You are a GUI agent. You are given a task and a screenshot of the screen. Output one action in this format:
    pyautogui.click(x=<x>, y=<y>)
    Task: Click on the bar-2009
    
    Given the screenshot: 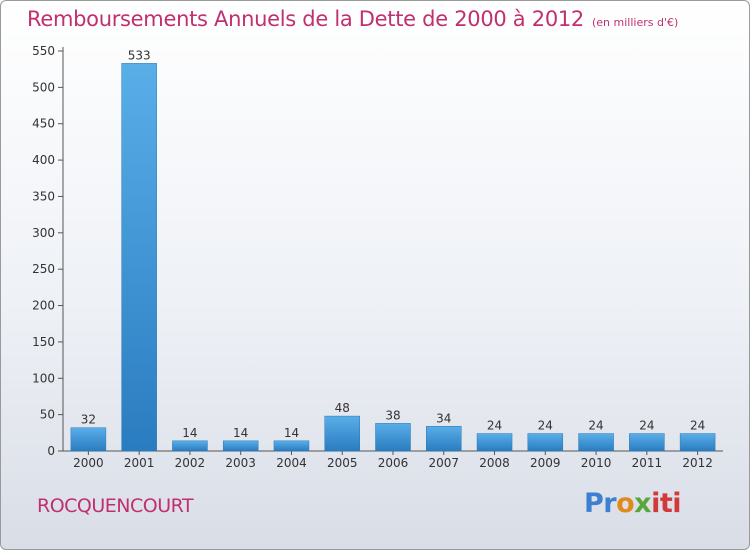 What is the action you would take?
    pyautogui.click(x=545, y=442)
    